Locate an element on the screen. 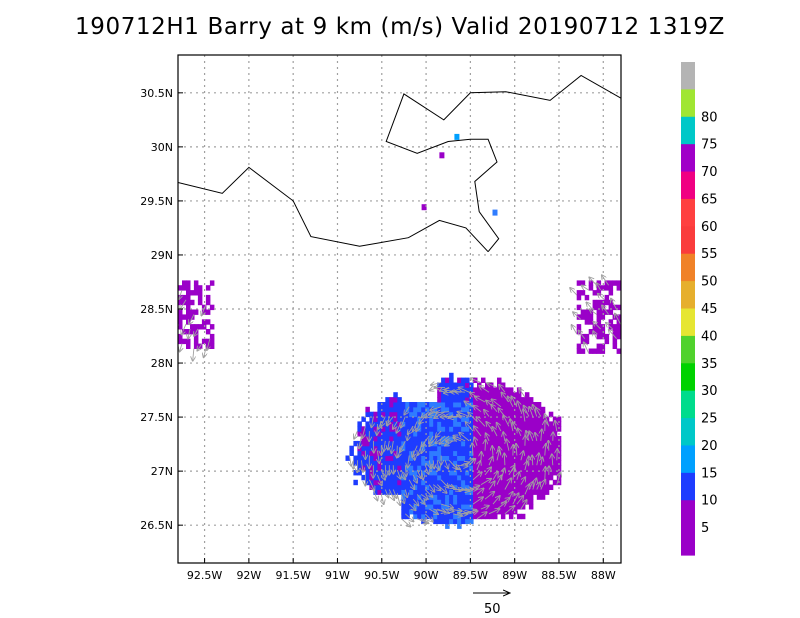 The height and width of the screenshot is (618, 800). colorbar-label: 65 is located at coordinates (709, 199).